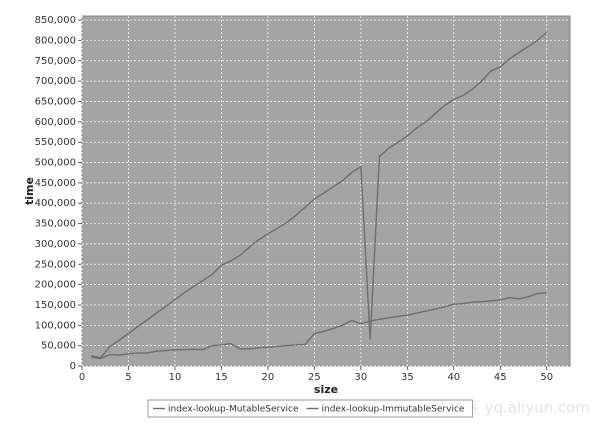 The image size is (602, 427). I want to click on y-tick-label: 150,000, so click(55, 305).